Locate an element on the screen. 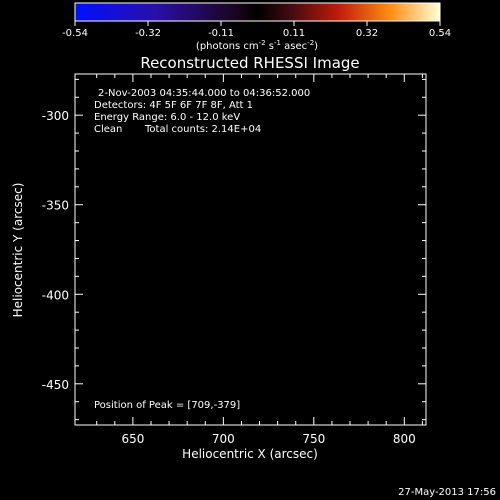  info-total-counts: Total counts: 2.14E+04 is located at coordinates (202, 129).